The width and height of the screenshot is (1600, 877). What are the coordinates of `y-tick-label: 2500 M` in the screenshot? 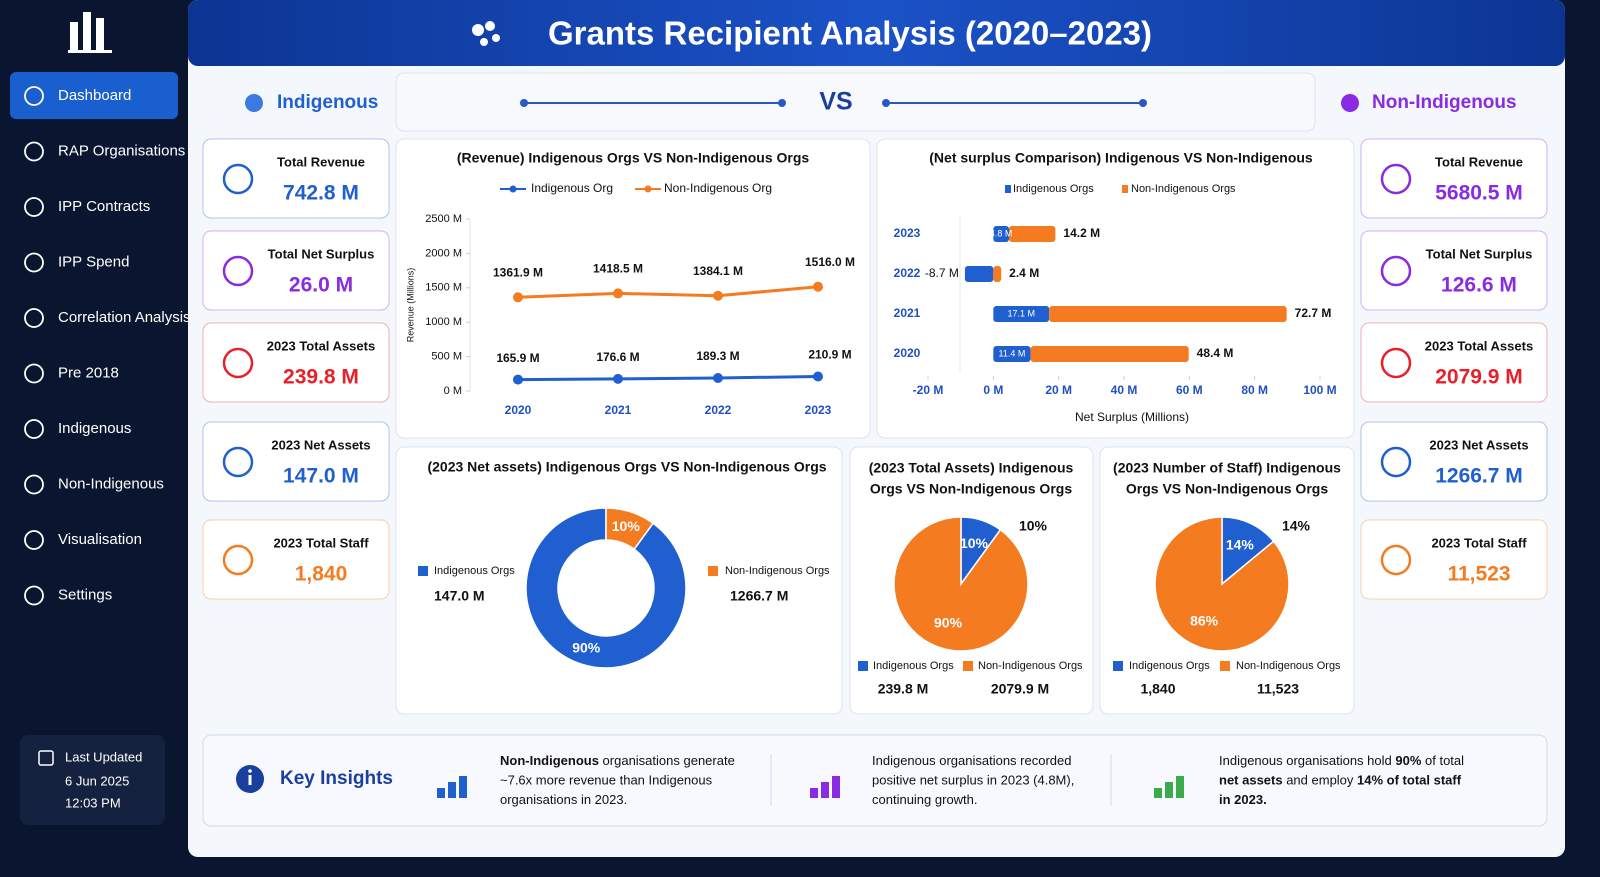 It's located at (443, 219).